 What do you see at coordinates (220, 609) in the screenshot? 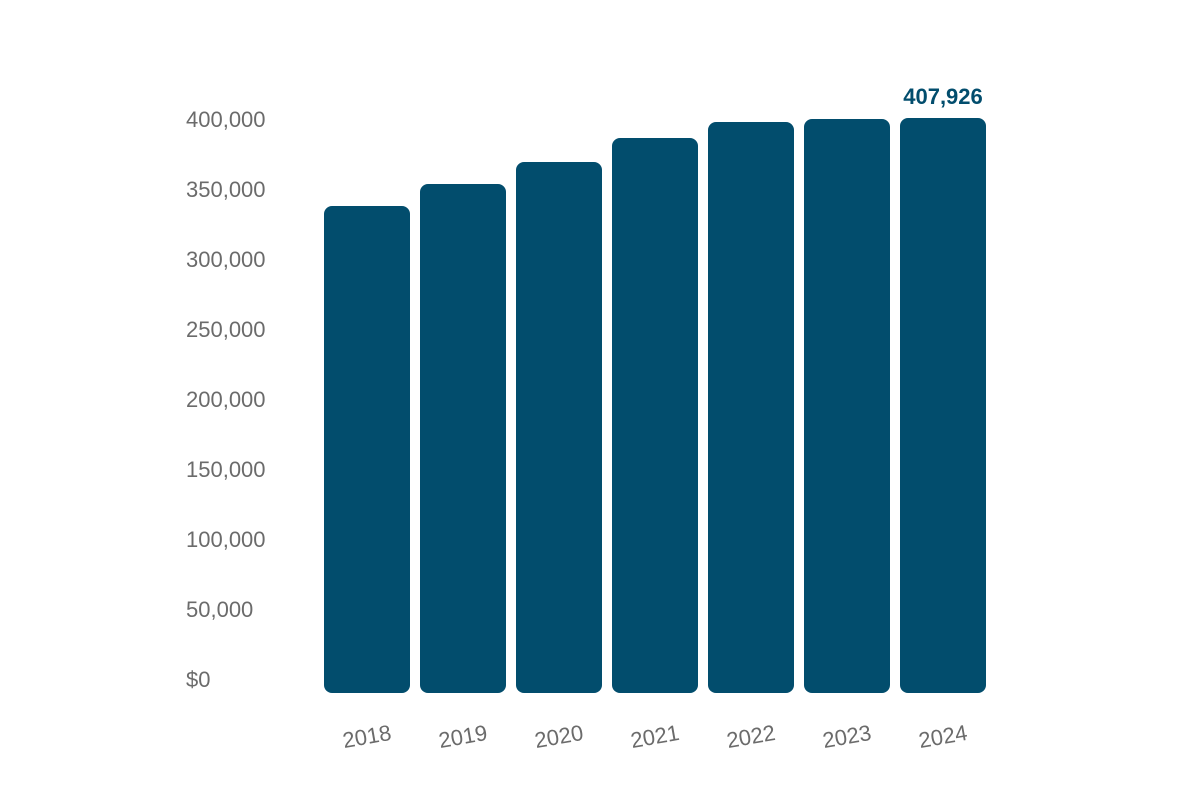
I see `y-tick-label: 50,000` at bounding box center [220, 609].